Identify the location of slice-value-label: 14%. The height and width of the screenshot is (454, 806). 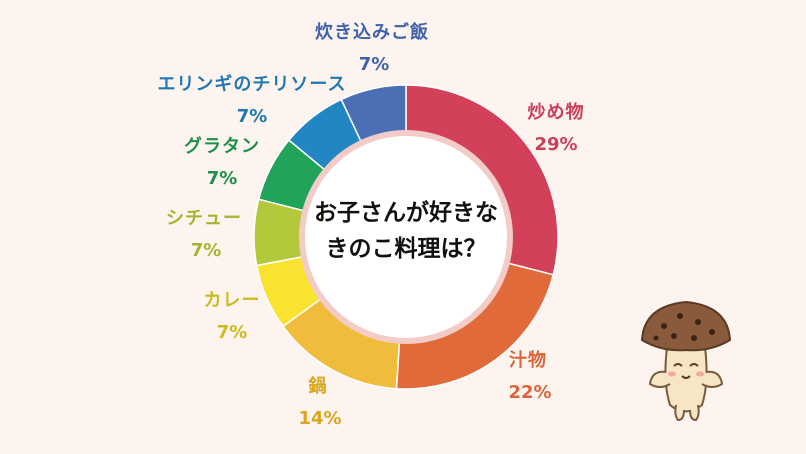
(319, 418).